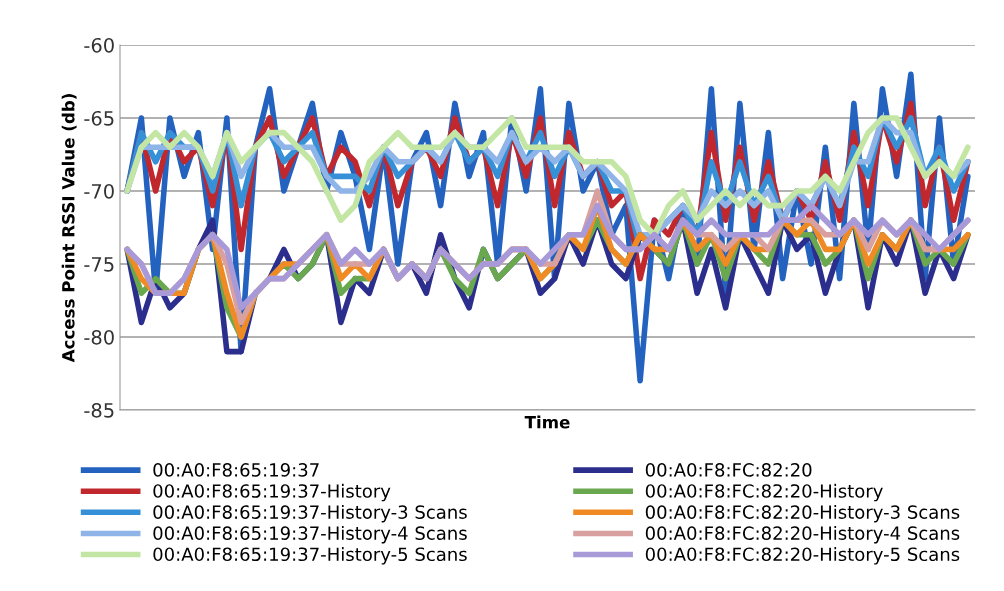  What do you see at coordinates (99, 118) in the screenshot?
I see `y-tick-label: -65` at bounding box center [99, 118].